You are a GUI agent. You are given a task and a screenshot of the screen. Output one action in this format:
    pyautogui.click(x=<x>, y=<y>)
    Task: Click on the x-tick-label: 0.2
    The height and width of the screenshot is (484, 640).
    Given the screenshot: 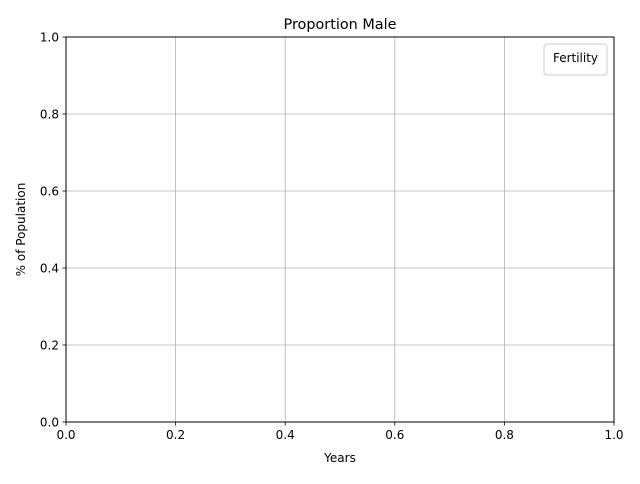 What is the action you would take?
    pyautogui.click(x=175, y=435)
    